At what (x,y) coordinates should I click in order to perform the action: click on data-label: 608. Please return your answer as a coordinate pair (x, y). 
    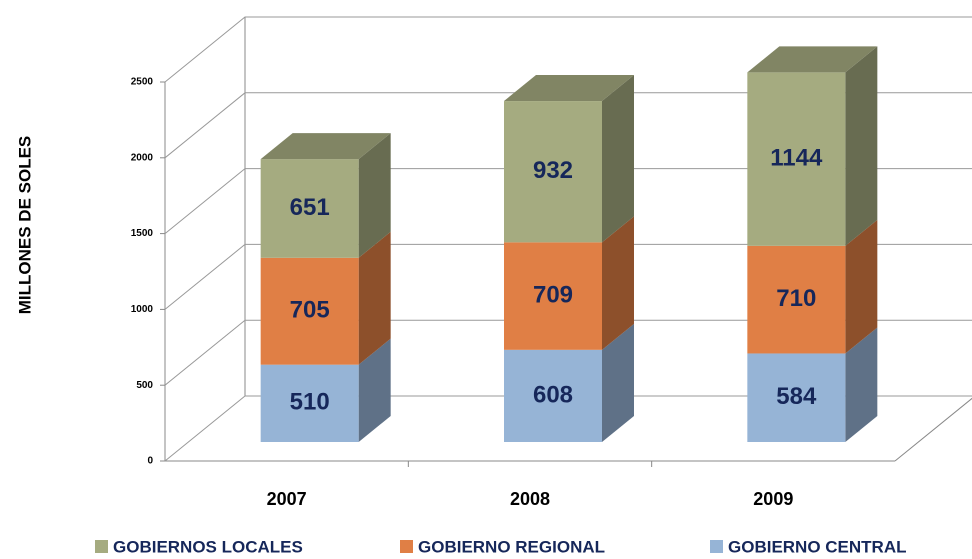
    Looking at the image, I should click on (553, 394).